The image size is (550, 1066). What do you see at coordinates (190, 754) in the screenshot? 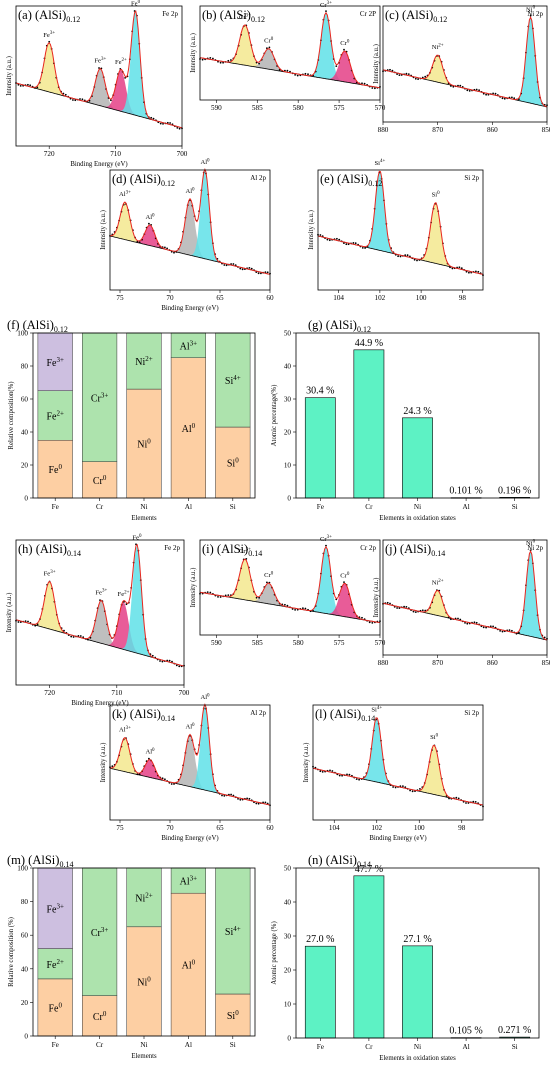
I see `xps-fit-envelope` at bounding box center [190, 754].